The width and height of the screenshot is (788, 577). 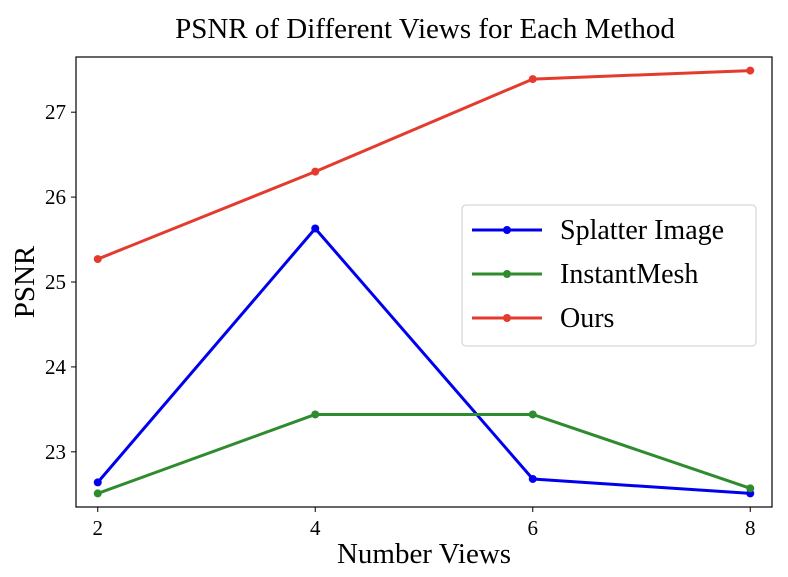 I want to click on y-tick-label: 27, so click(x=55, y=112).